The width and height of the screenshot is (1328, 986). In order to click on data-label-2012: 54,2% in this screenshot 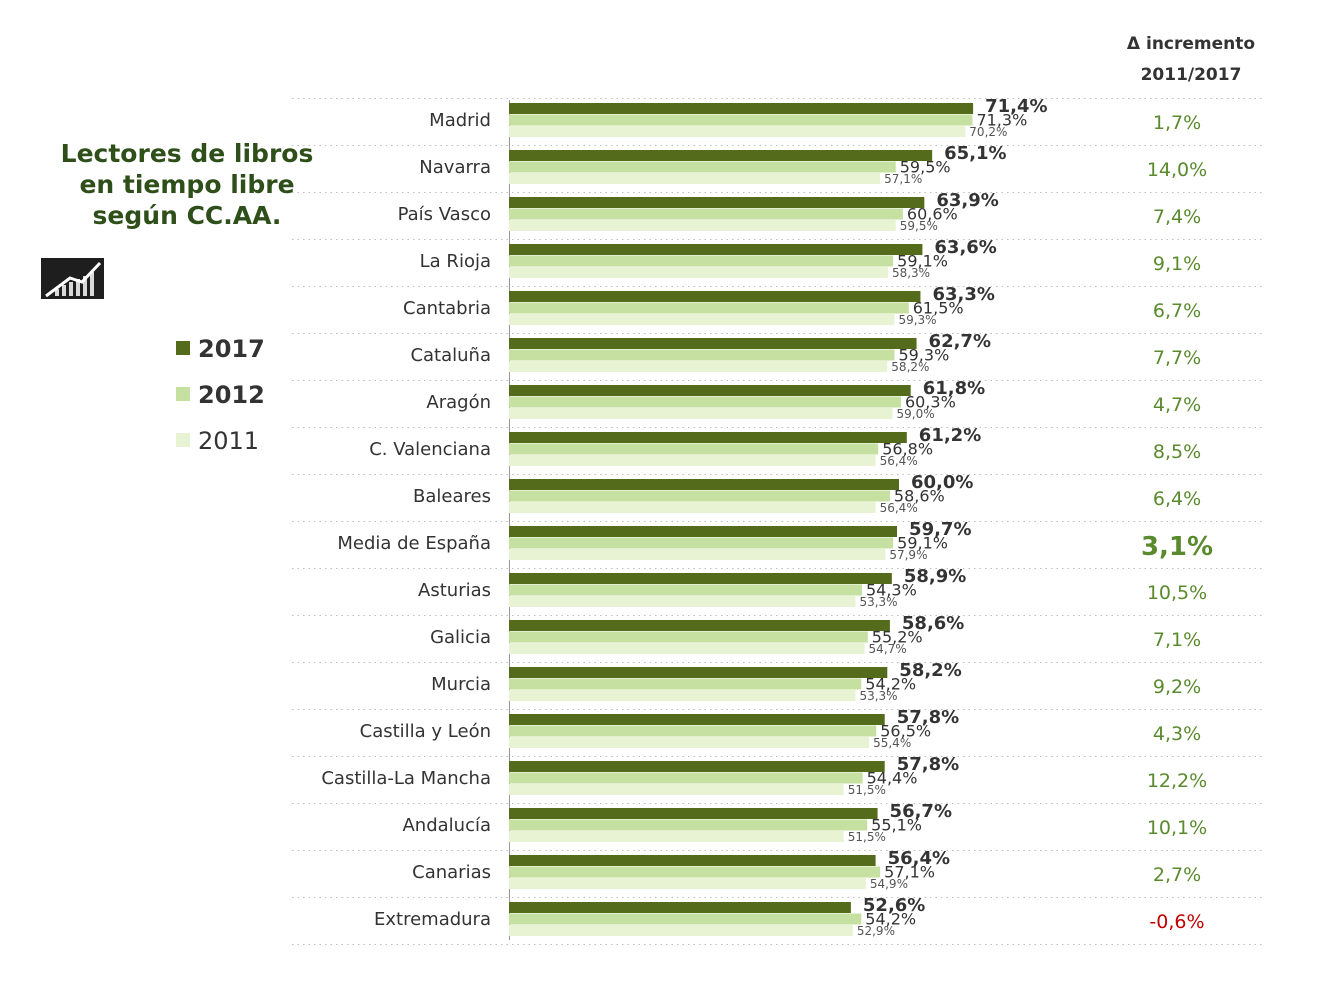, I will do `click(890, 684)`.